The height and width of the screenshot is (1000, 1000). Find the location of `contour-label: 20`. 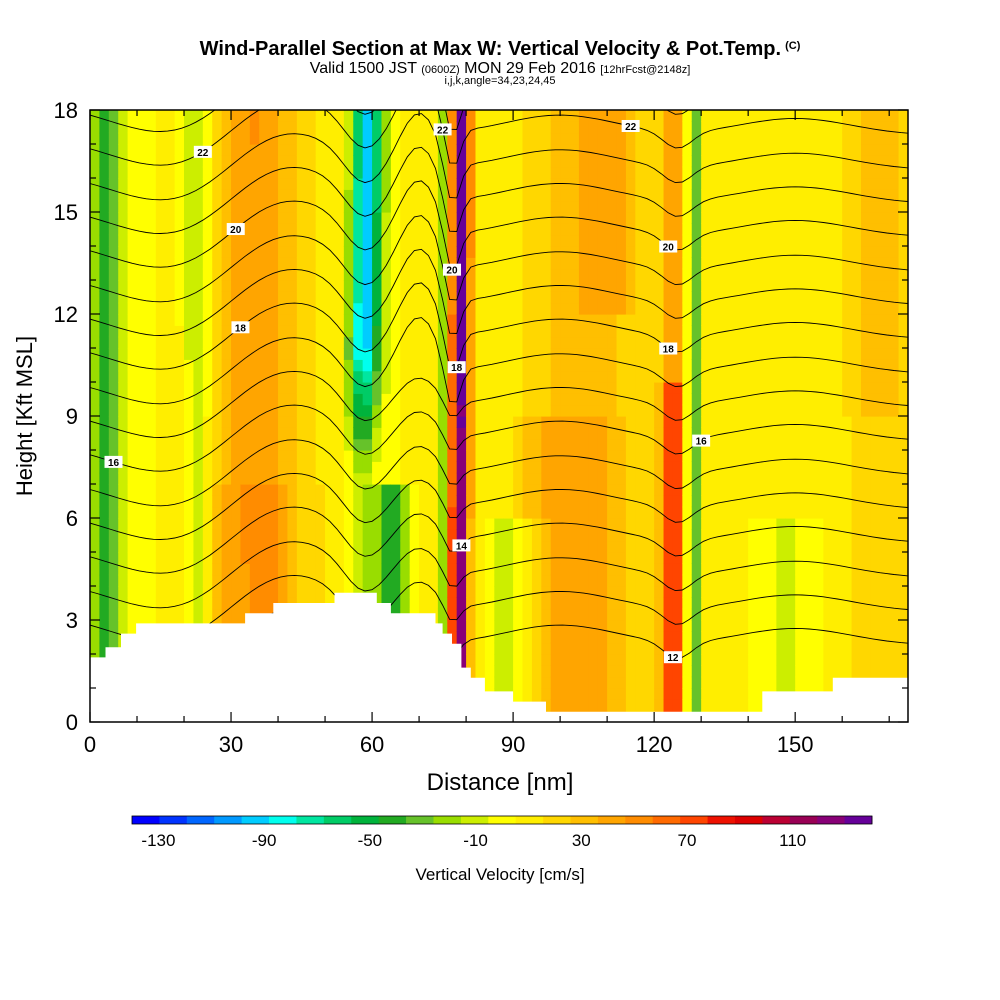

contour-label: 20 is located at coordinates (668, 247).